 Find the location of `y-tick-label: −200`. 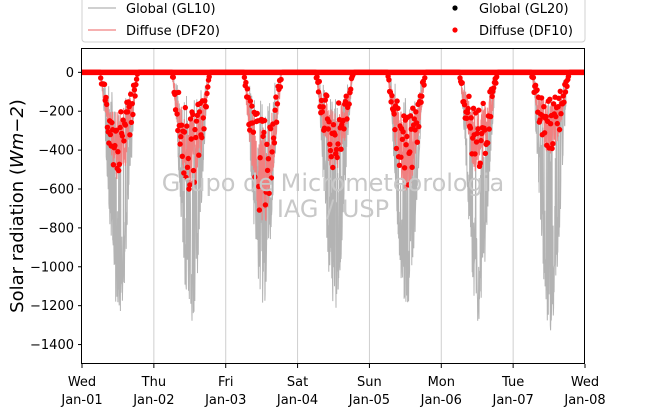

y-tick-label: −200 is located at coordinates (56, 112).